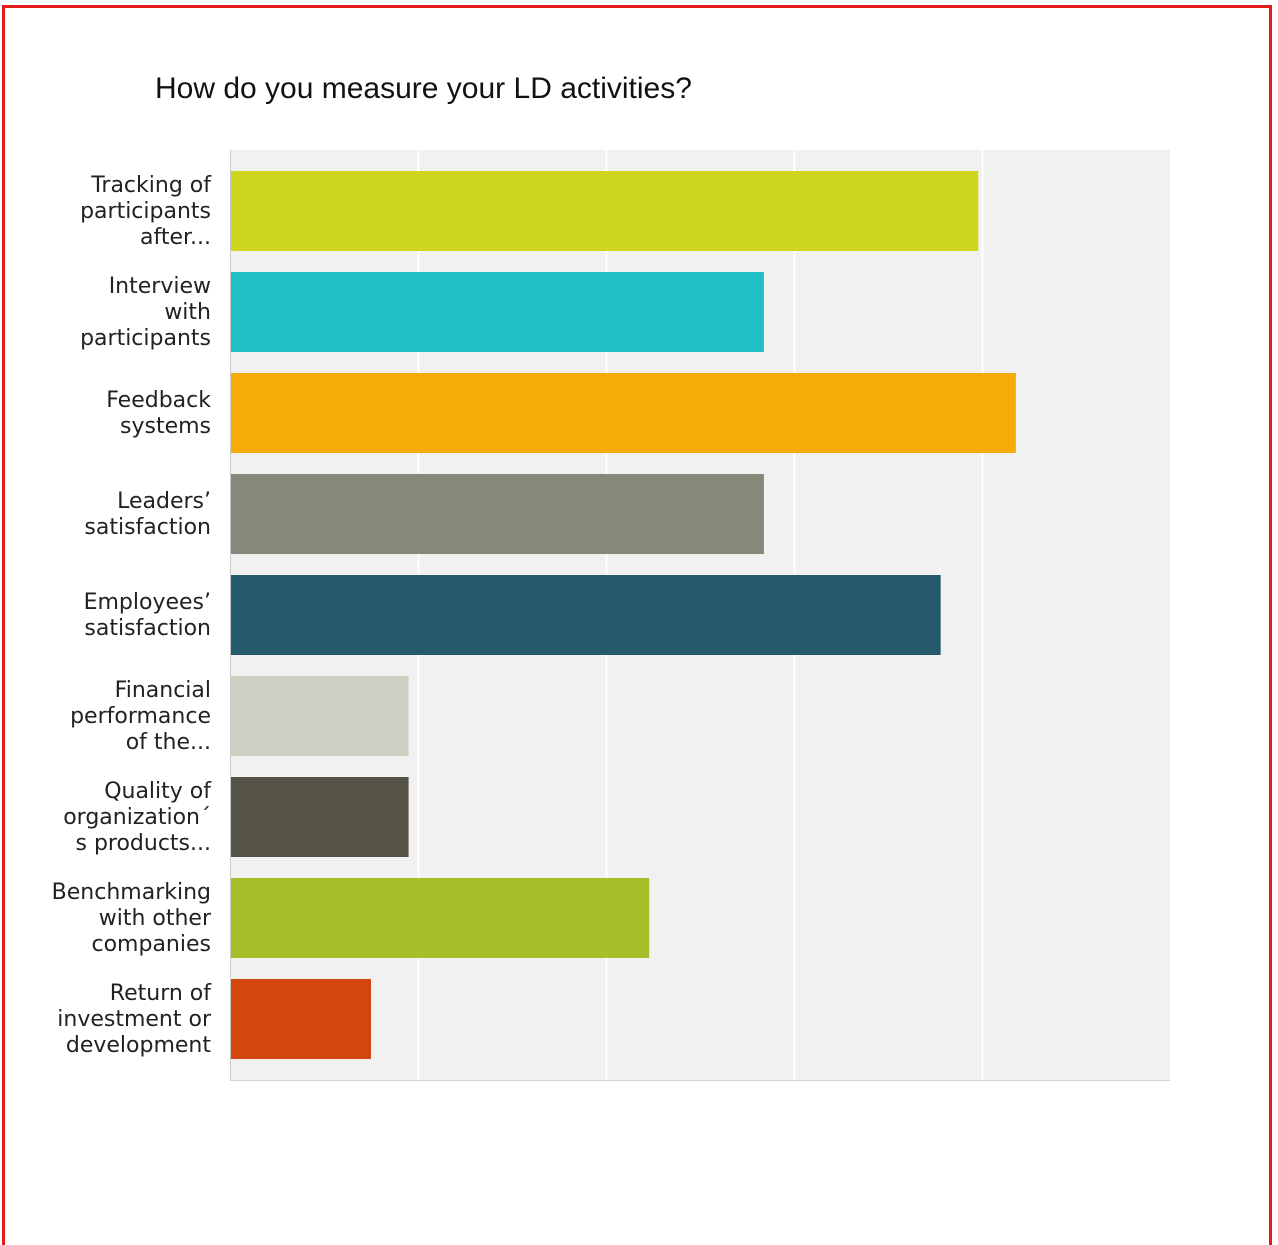  Describe the element at coordinates (131, 892) in the screenshot. I see `category-label-line: Benchmarking` at that location.